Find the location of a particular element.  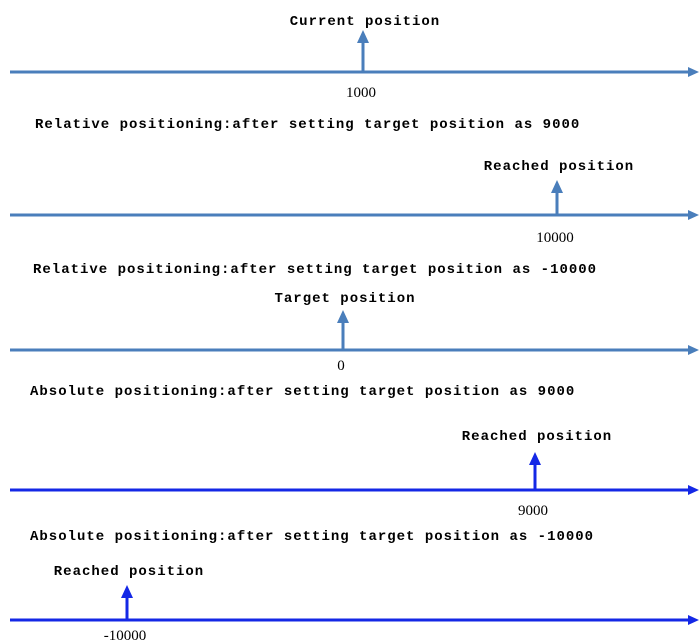

position-value: 10000 is located at coordinates (555, 238).